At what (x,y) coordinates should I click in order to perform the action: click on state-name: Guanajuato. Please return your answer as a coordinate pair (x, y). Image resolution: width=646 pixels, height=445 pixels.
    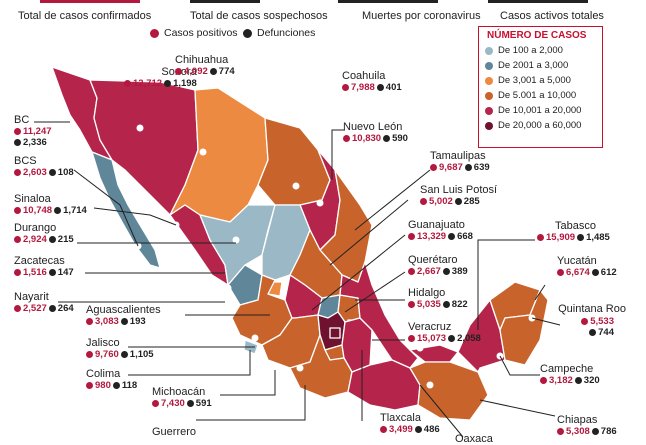
    Looking at the image, I should click on (436, 225).